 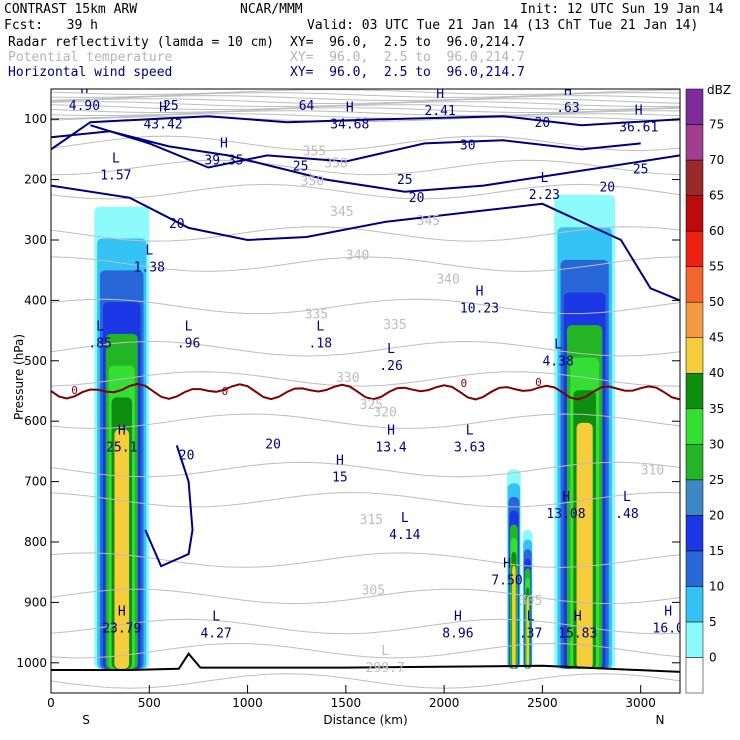 What do you see at coordinates (668, 629) in the screenshot?
I see `extremum-value: 16.0` at bounding box center [668, 629].